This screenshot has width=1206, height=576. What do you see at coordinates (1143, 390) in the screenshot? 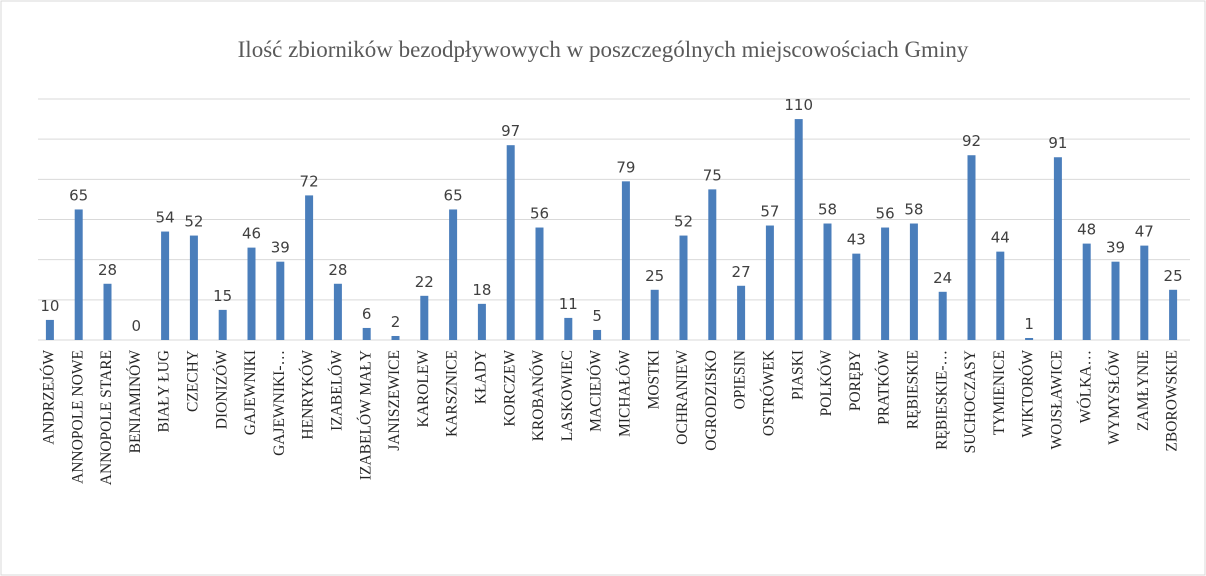
I see `x-tick-label: ZAMŁYNIE` at bounding box center [1143, 390].